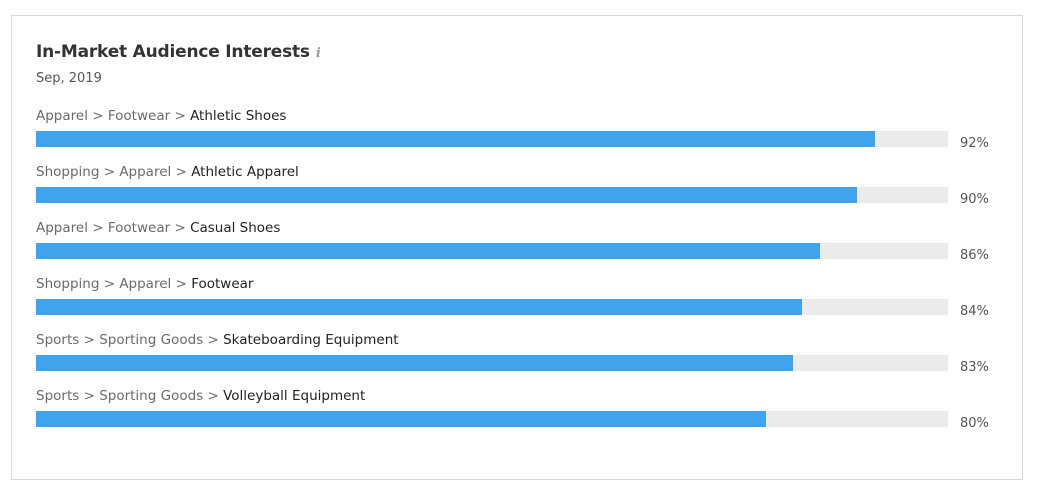 Image resolution: width=1037 pixels, height=499 pixels. I want to click on interest-label: Apparel > Footwear > Athletic Shoes, so click(161, 116).